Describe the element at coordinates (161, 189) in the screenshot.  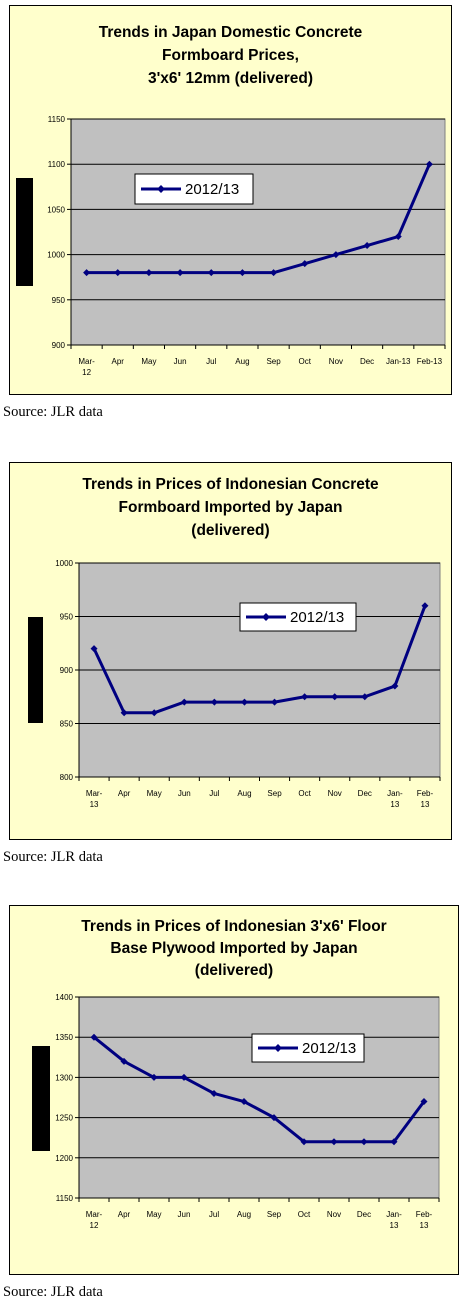
I see `chart-1-legend-marker` at that location.